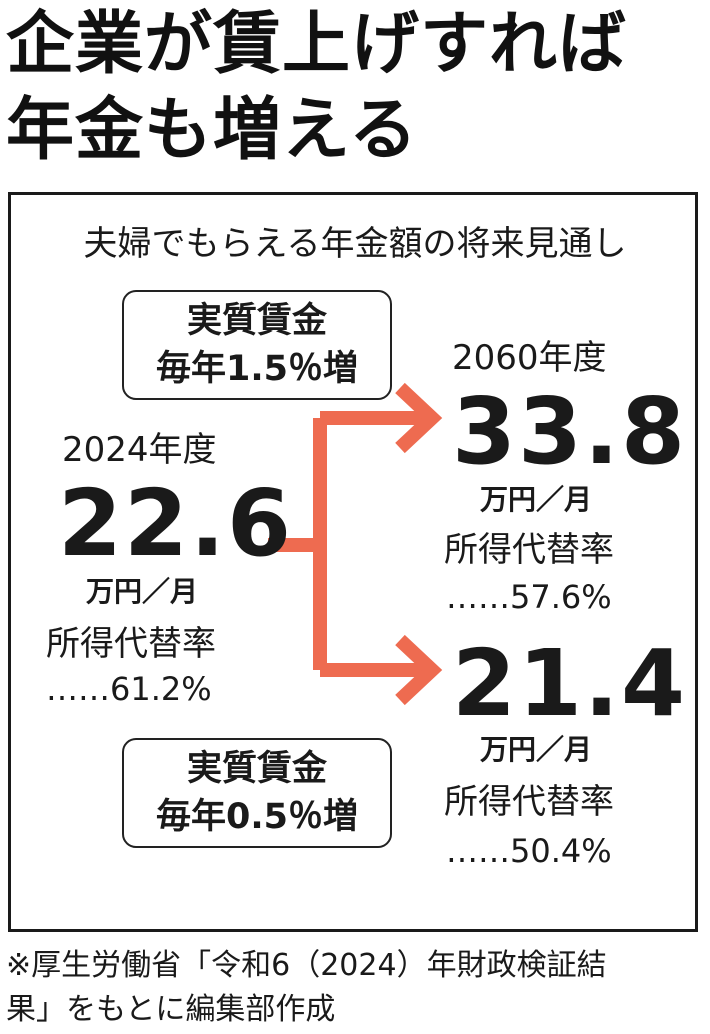  What do you see at coordinates (256, 769) in the screenshot?
I see `wage-low-line-1: 実質賃金` at bounding box center [256, 769].